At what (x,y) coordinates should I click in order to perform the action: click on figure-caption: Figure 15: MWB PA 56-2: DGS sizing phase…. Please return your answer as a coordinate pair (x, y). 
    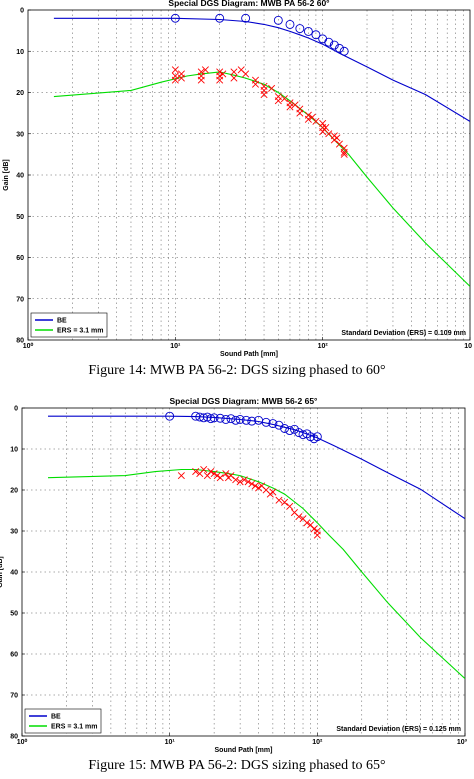
    Looking at the image, I should click on (237, 765).